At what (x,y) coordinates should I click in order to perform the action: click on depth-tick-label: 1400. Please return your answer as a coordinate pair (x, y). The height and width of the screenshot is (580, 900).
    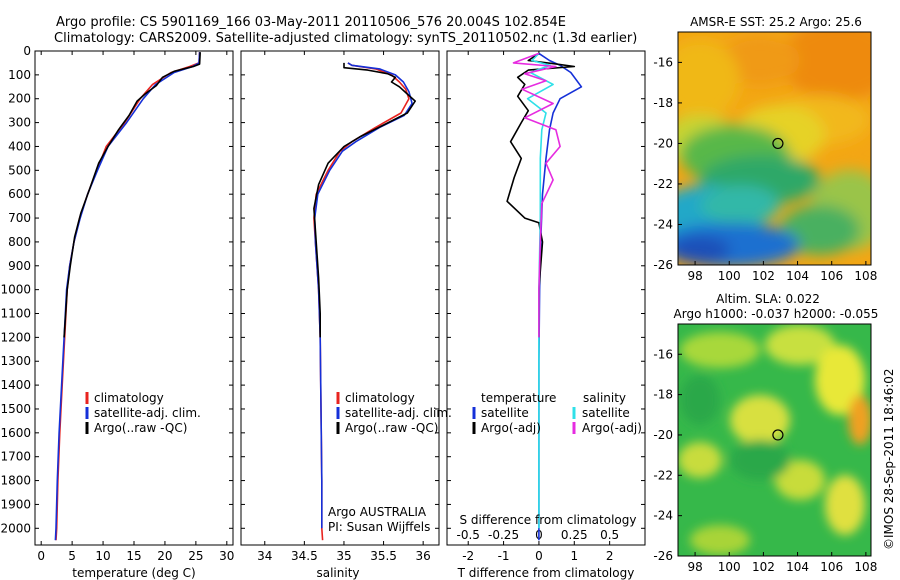
    Looking at the image, I should click on (15, 385).